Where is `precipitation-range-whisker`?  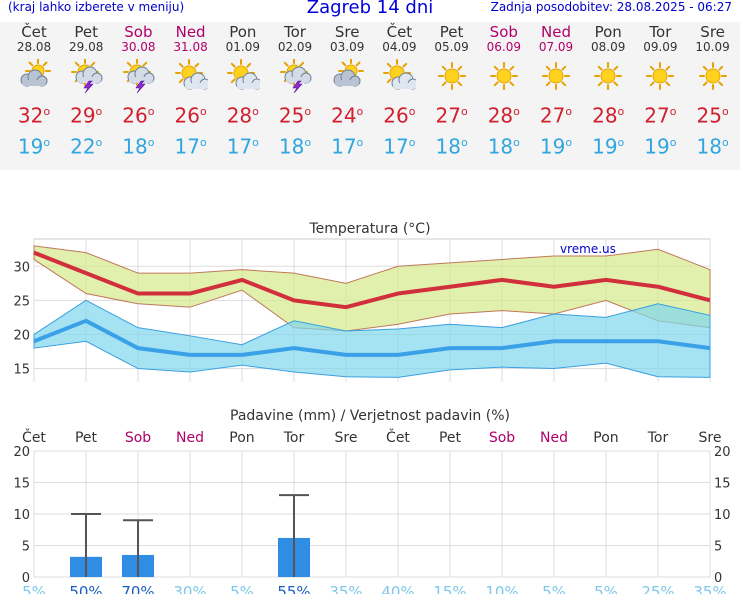 precipitation-range-whisker is located at coordinates (86, 545).